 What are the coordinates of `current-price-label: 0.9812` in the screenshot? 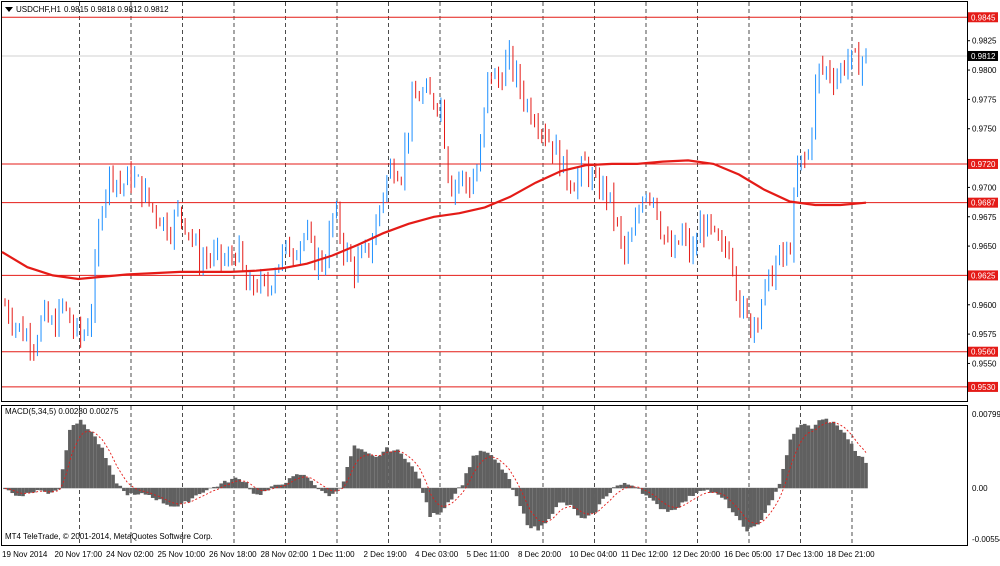 It's located at (983, 56).